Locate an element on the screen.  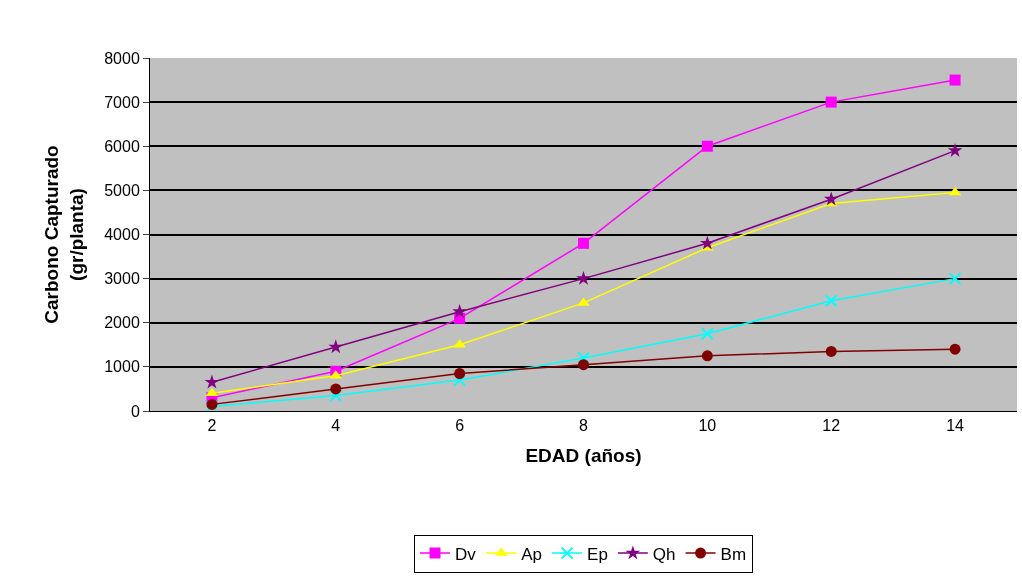
y-tick-label: 0 is located at coordinates (135, 411).